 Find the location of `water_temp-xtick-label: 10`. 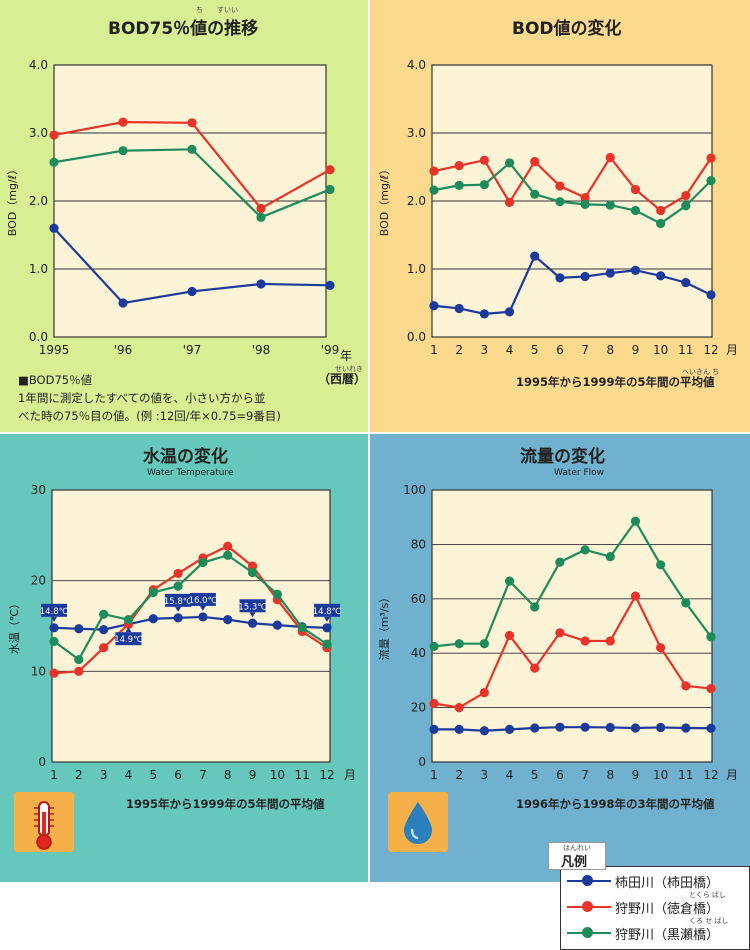

water_temp-xtick-label: 10 is located at coordinates (277, 775).